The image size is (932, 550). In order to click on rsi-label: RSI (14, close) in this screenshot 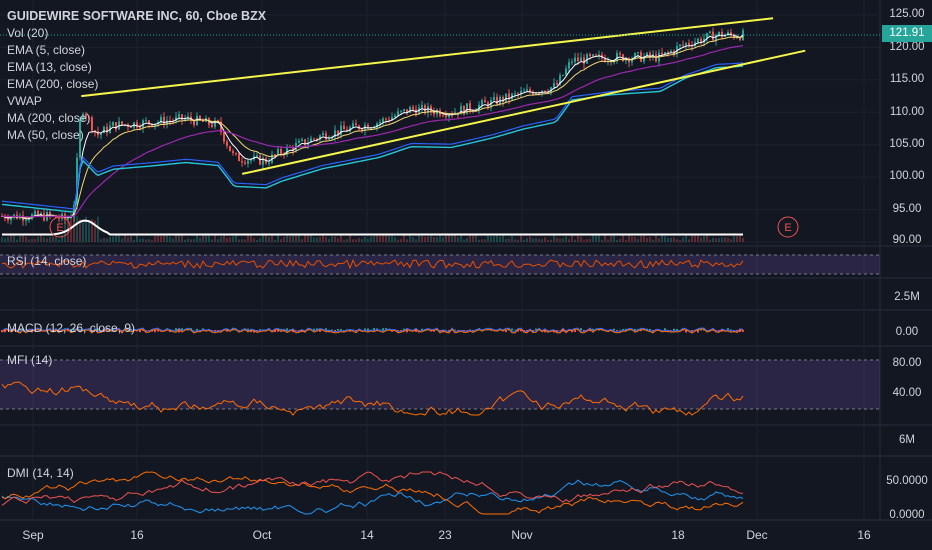, I will do `click(47, 261)`.